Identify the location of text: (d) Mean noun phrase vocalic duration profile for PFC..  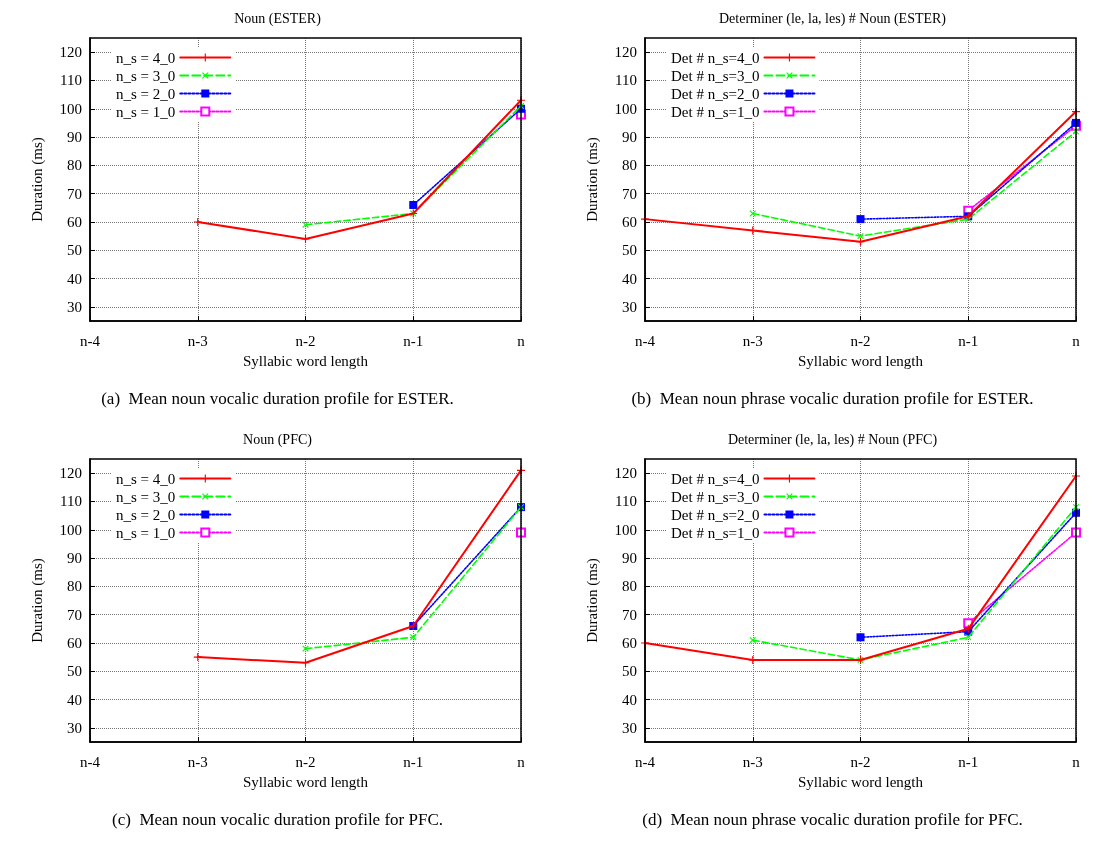
(832, 819).